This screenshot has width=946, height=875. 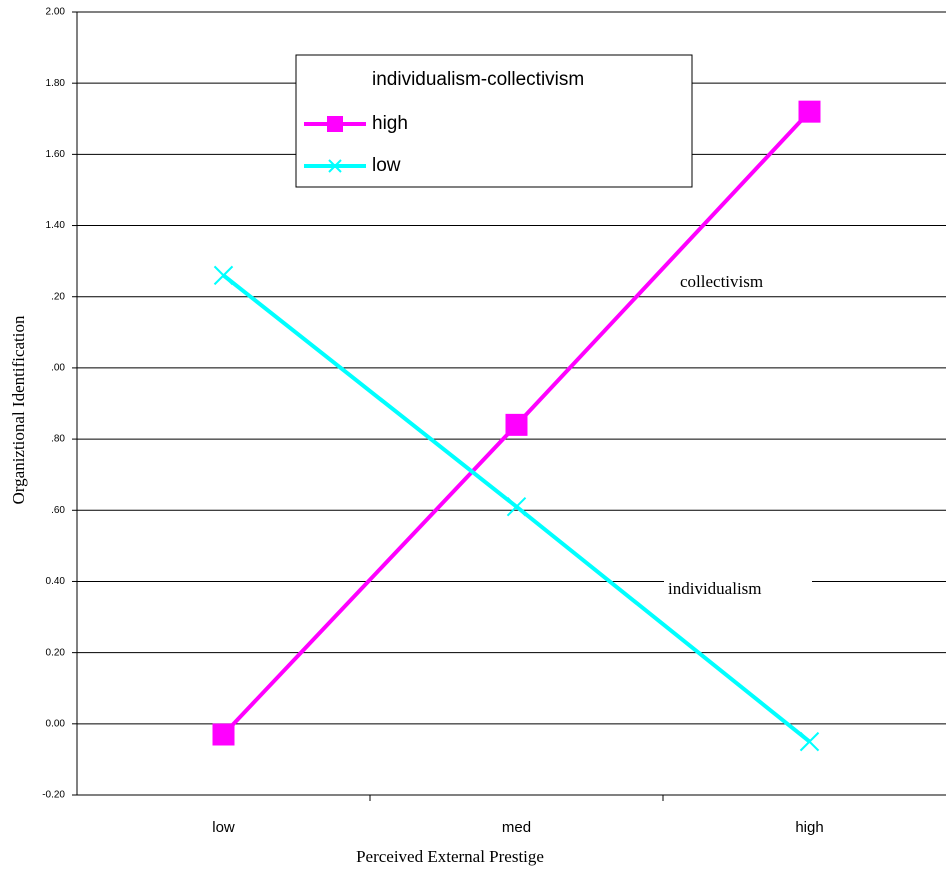 I want to click on y-tick-label: 1.60, so click(x=56, y=154).